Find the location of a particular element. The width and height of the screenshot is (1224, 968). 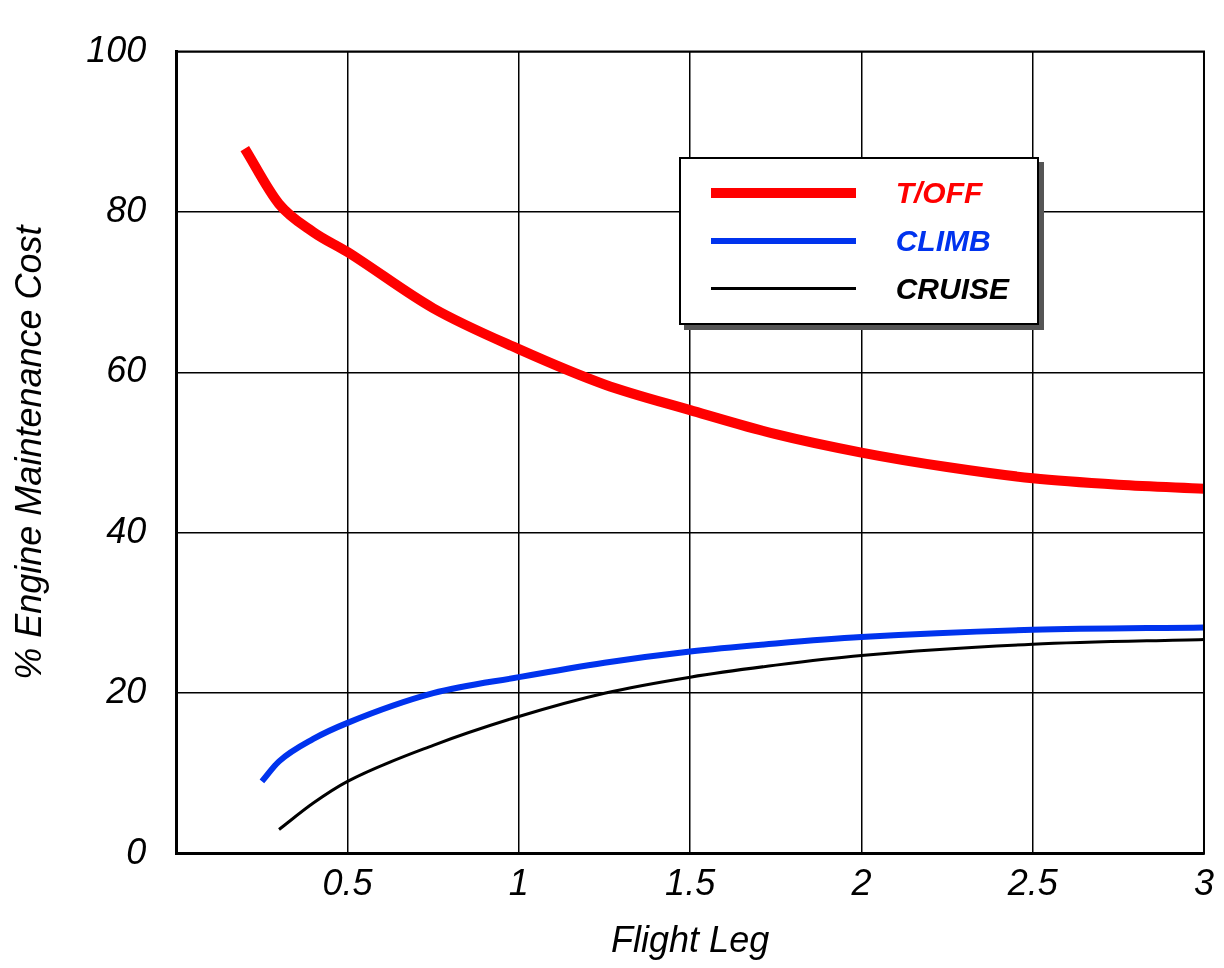

x-tick-label: 1.5 is located at coordinates (691, 883).